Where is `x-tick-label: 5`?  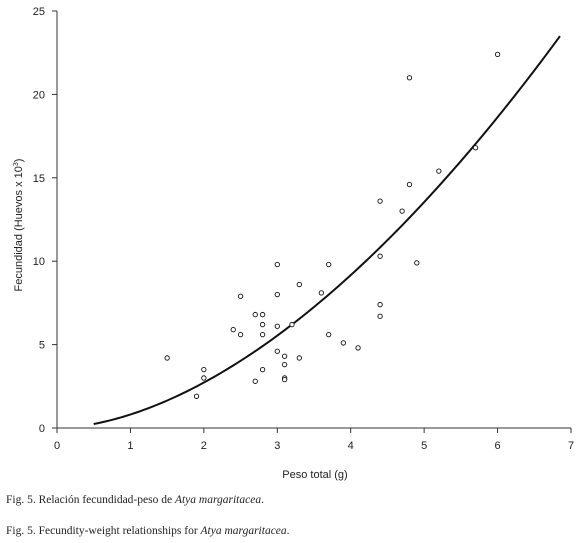 x-tick-label: 5 is located at coordinates (424, 446).